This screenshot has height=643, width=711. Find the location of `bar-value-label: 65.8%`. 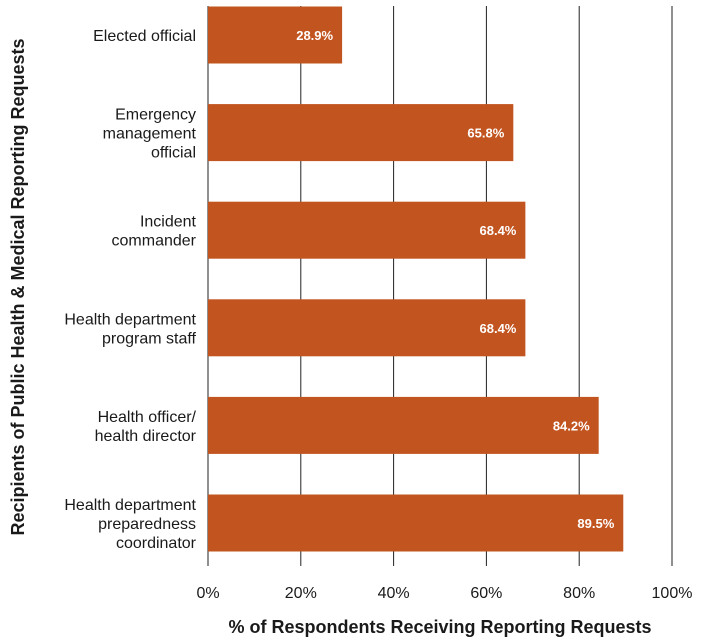

bar-value-label: 65.8% is located at coordinates (485, 133).